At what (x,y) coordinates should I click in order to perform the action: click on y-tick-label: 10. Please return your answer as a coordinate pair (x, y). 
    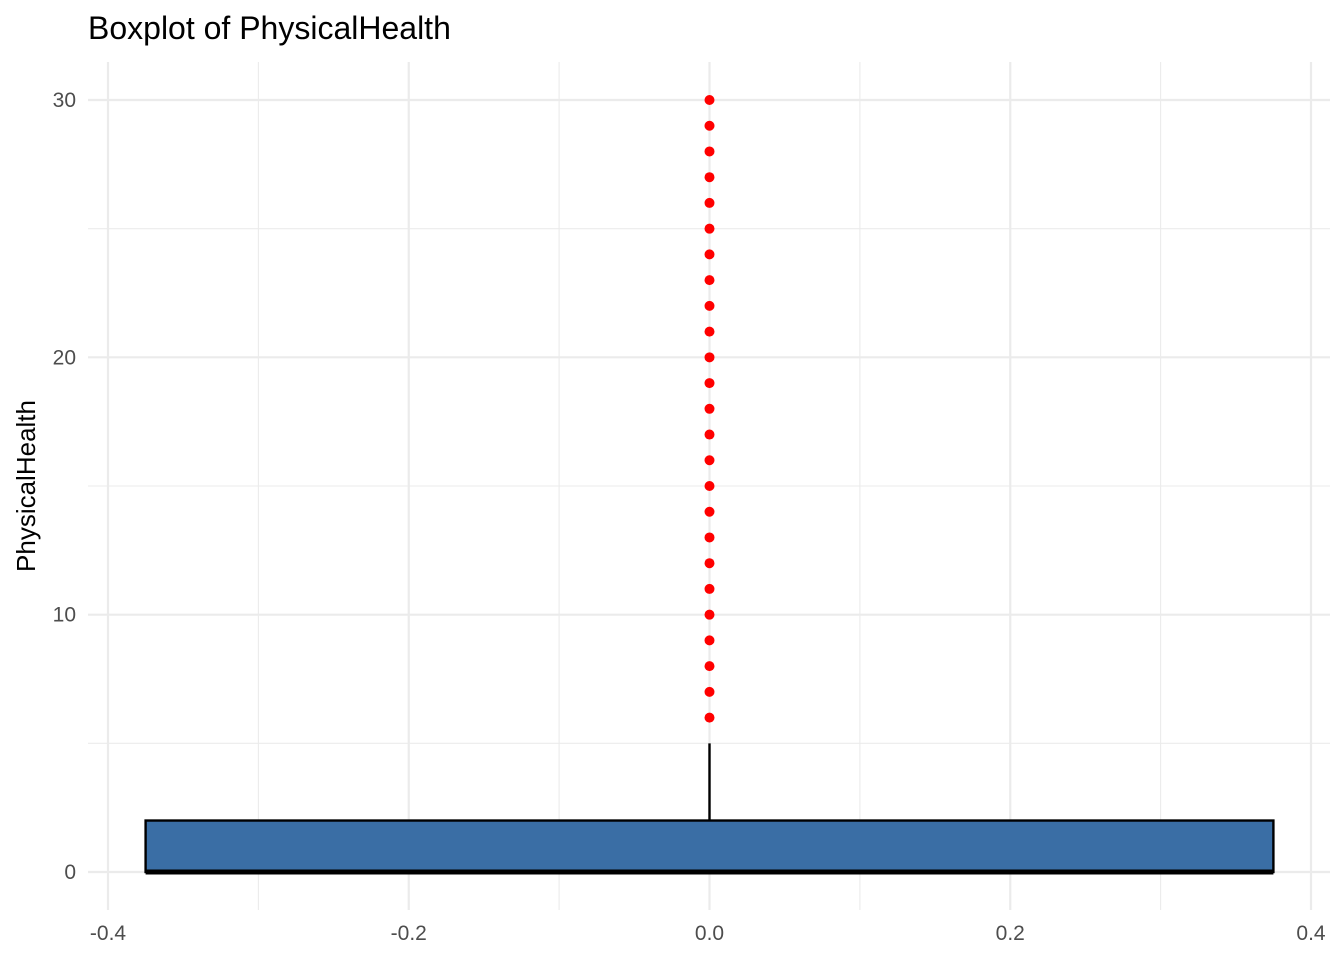
    Looking at the image, I should click on (64, 615).